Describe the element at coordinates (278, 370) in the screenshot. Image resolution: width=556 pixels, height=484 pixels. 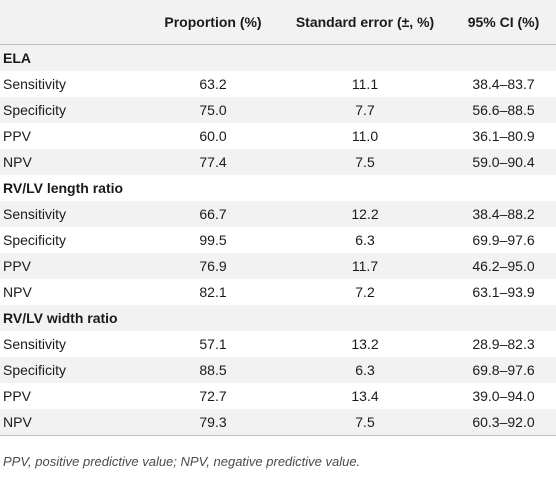
I see `table-row: Specificity 88.5 6.3 69.8–97.6` at that location.